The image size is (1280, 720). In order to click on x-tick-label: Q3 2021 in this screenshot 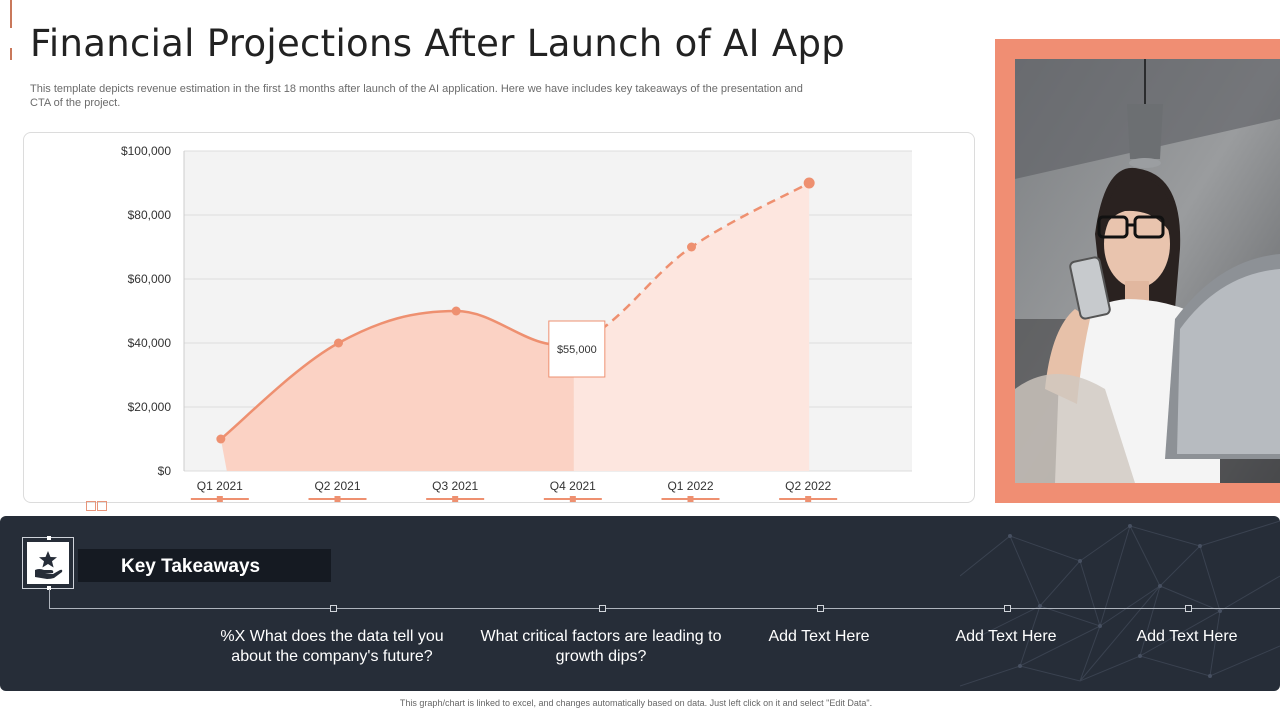, I will do `click(455, 486)`.